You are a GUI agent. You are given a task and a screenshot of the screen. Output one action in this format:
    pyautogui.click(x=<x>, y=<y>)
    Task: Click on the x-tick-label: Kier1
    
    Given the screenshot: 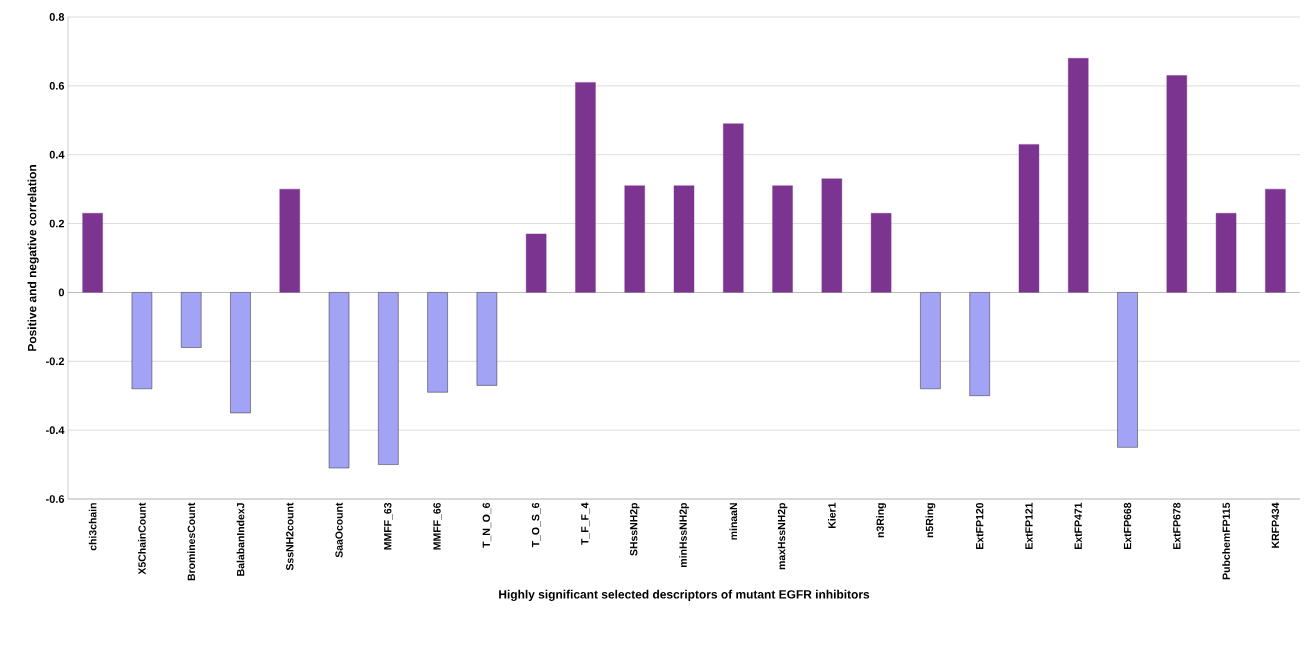 What is the action you would take?
    pyautogui.click(x=832, y=515)
    